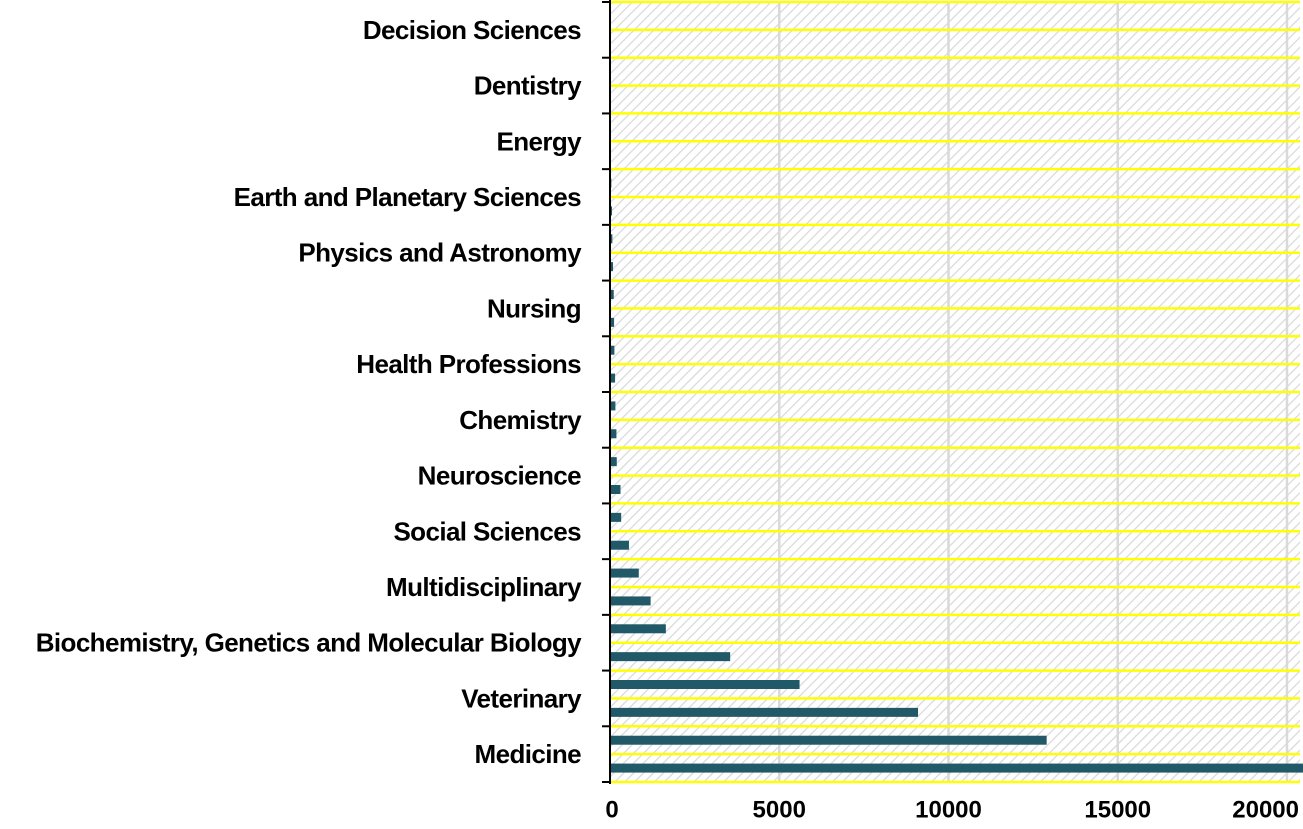 This screenshot has height=829, width=1303. I want to click on category-label: Veterinary, so click(521, 698).